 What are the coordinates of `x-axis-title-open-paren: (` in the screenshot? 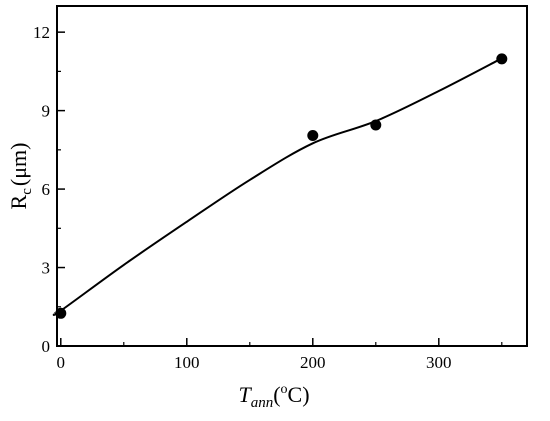 It's located at (276, 394).